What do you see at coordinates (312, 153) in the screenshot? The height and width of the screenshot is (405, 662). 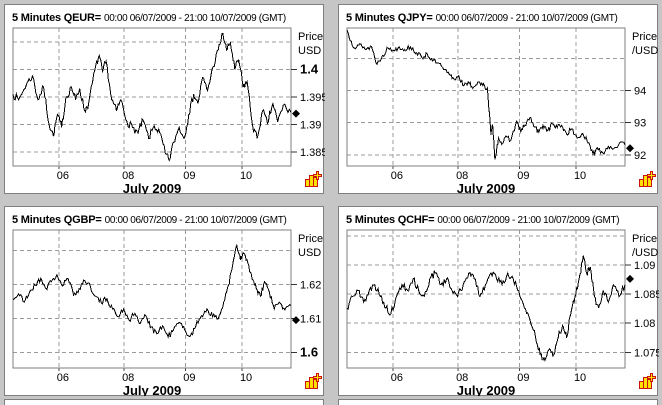 I see `y-tick-label: 1.385` at bounding box center [312, 153].